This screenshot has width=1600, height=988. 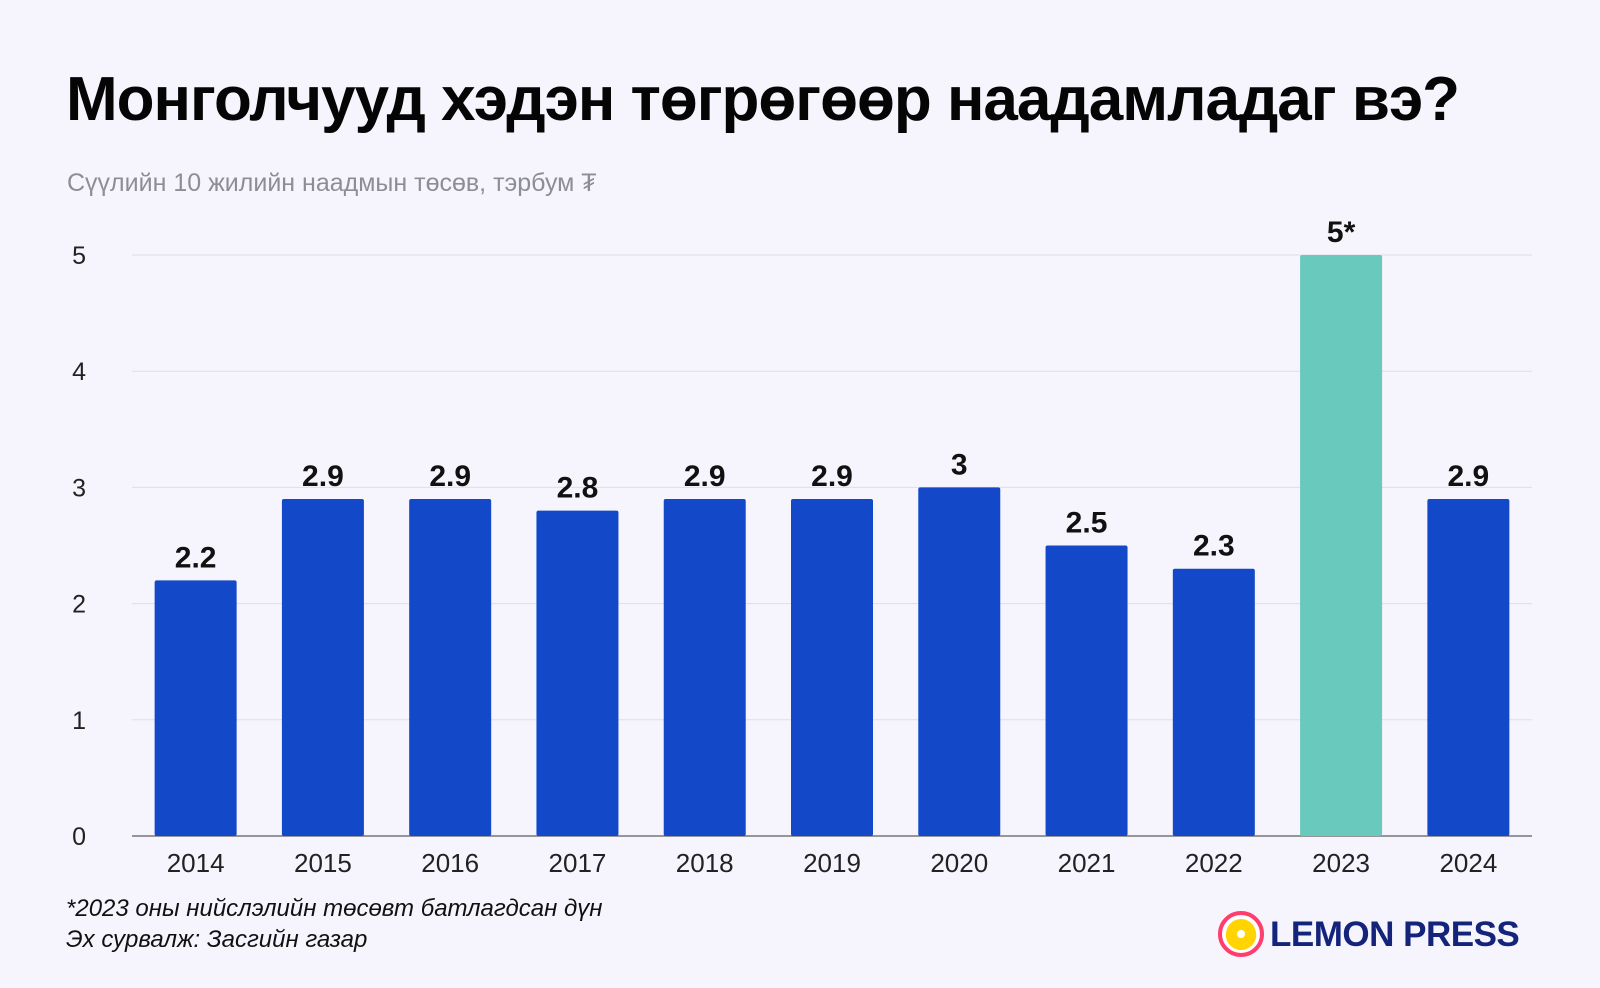 What do you see at coordinates (705, 476) in the screenshot?
I see `data-label-2018: 2.9` at bounding box center [705, 476].